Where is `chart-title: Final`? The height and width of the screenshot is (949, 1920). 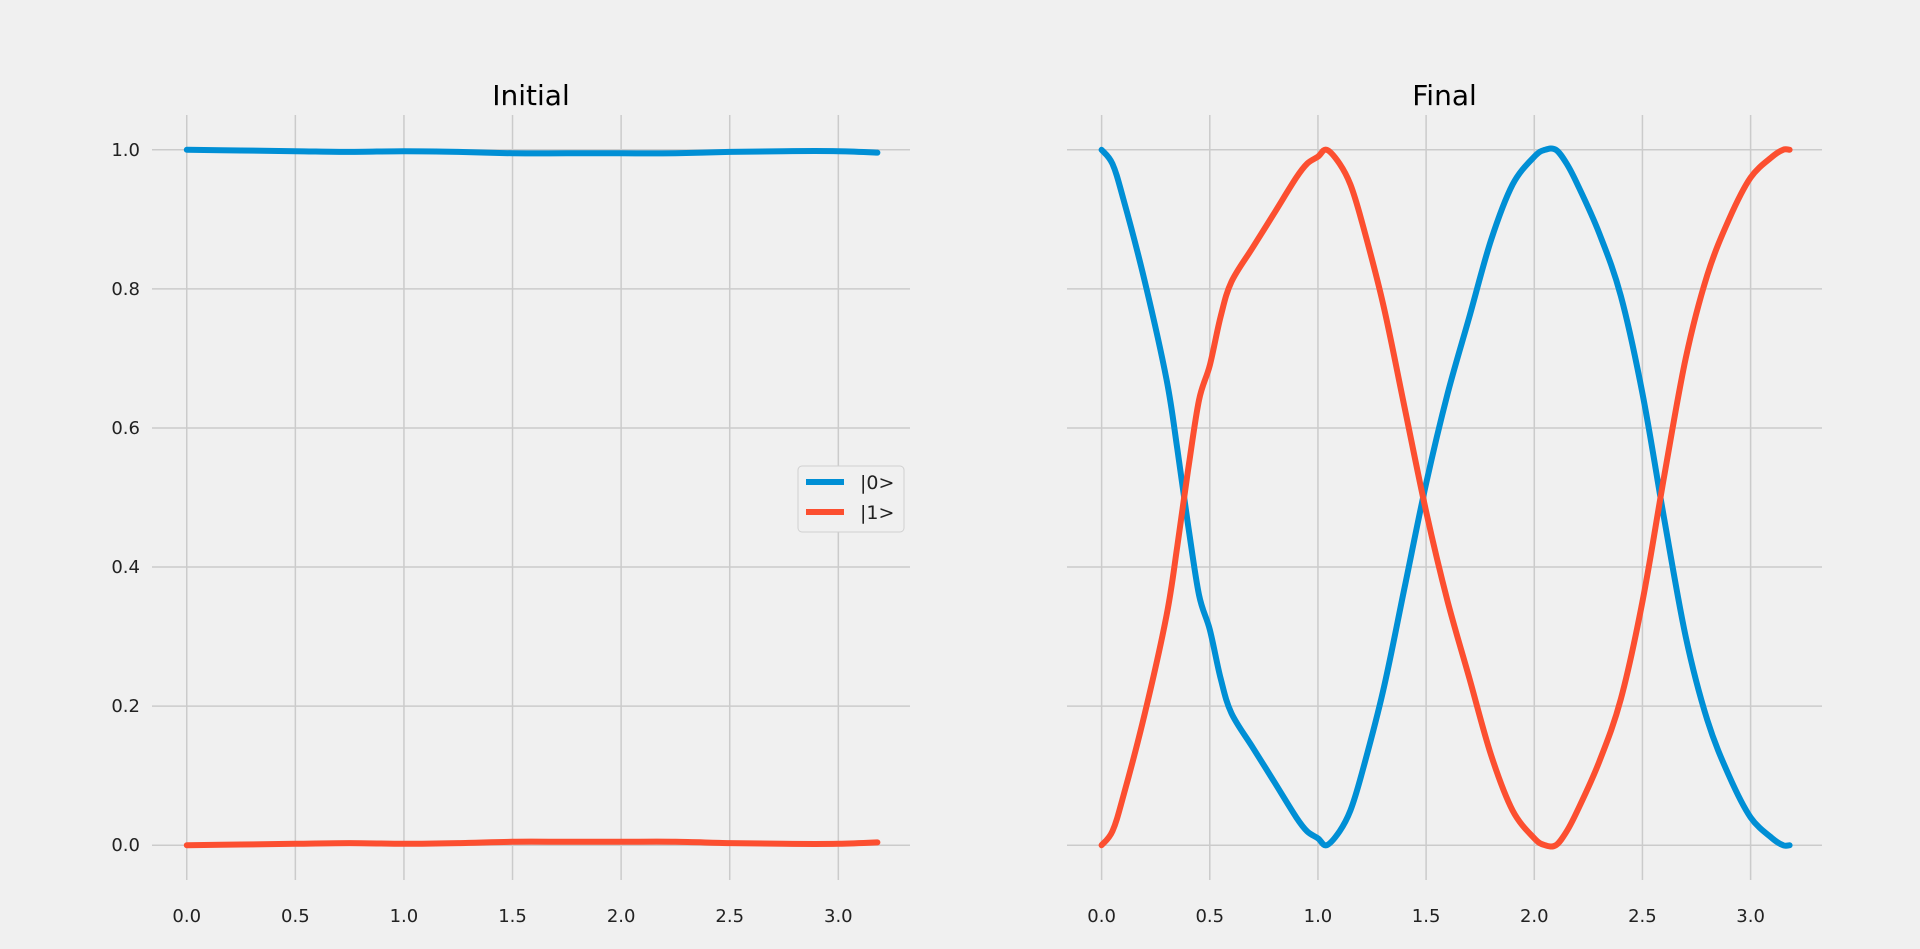
chart-title: Final is located at coordinates (1444, 95).